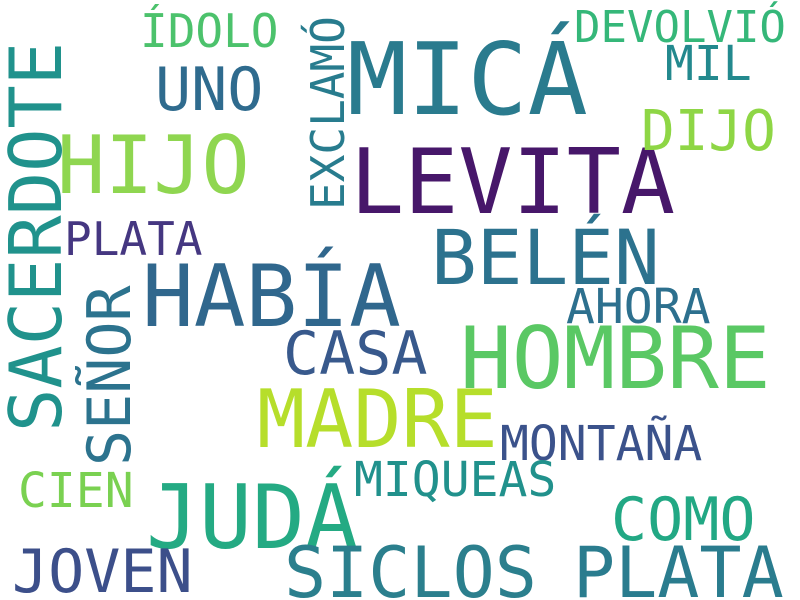  What do you see at coordinates (410, 566) in the screenshot?
I see `word-siclos: SICLOS` at bounding box center [410, 566].